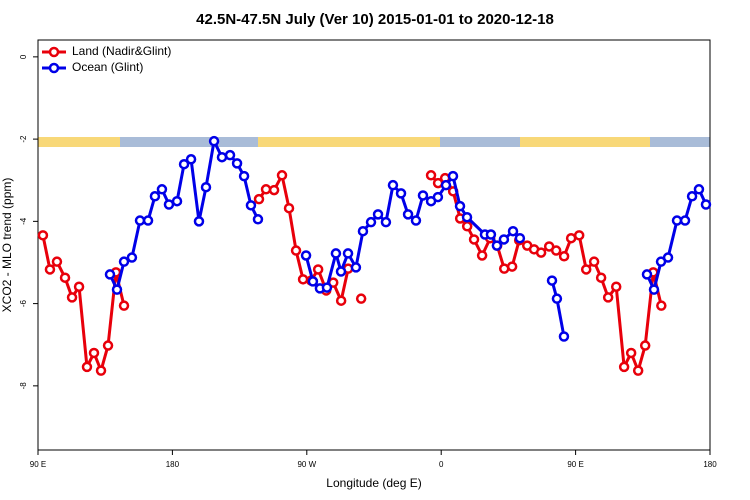 The height and width of the screenshot is (500, 750). I want to click on x-tick-label: 0, so click(441, 464).